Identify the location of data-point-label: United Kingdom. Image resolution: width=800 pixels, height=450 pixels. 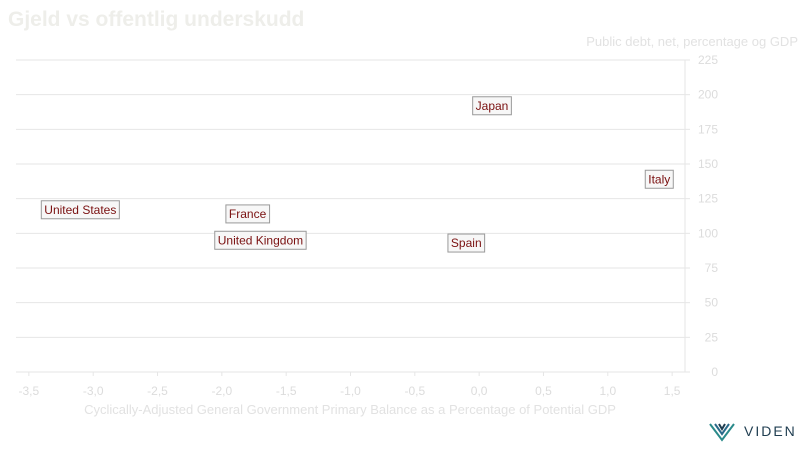
(260, 240).